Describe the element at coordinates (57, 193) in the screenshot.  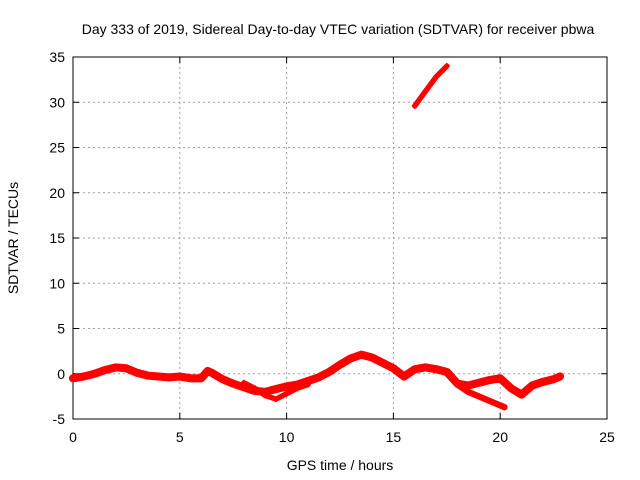
I see `y-tick-label: 20` at that location.